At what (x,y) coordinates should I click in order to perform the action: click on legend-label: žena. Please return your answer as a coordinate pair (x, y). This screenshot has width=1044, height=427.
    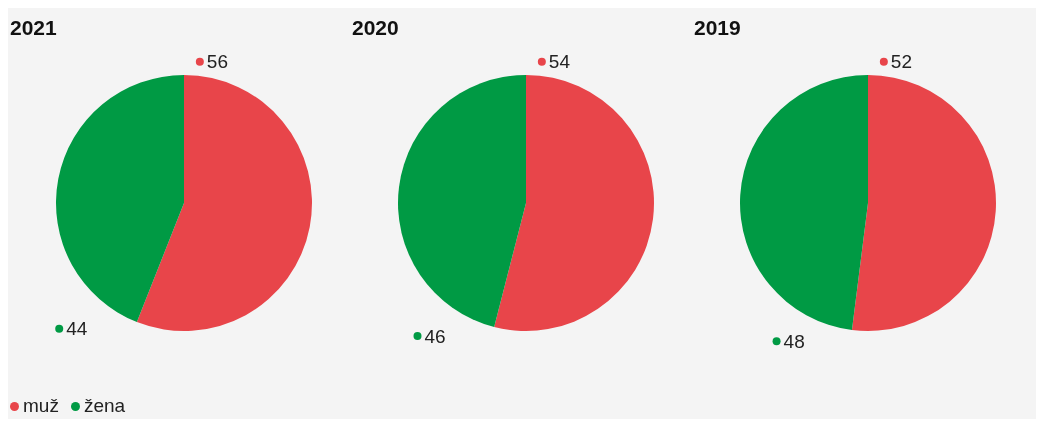
    Looking at the image, I should click on (104, 406).